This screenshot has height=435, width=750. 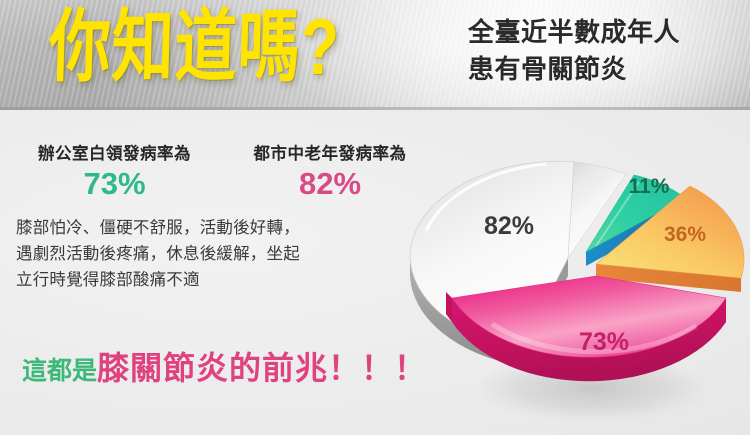 What do you see at coordinates (604, 342) in the screenshot?
I see `pie-slice-73-label: 73%` at bounding box center [604, 342].